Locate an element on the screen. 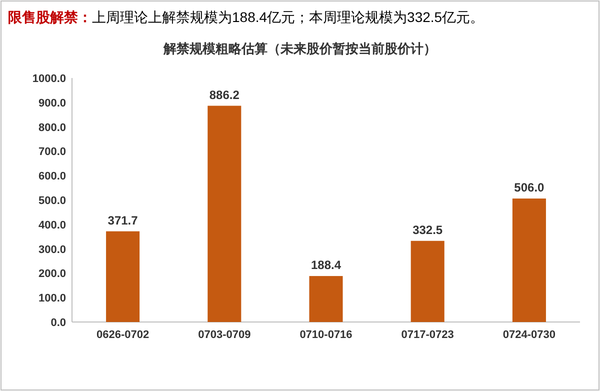 This screenshot has width=600, height=391. data-label: 371.7 is located at coordinates (123, 220).